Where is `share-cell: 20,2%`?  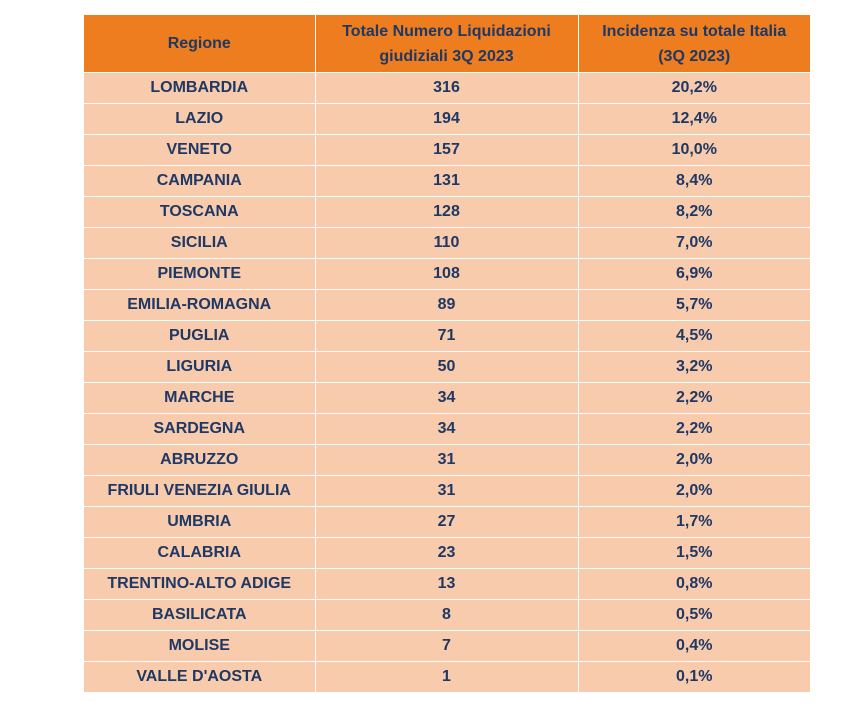 share-cell: 20,2% is located at coordinates (694, 88).